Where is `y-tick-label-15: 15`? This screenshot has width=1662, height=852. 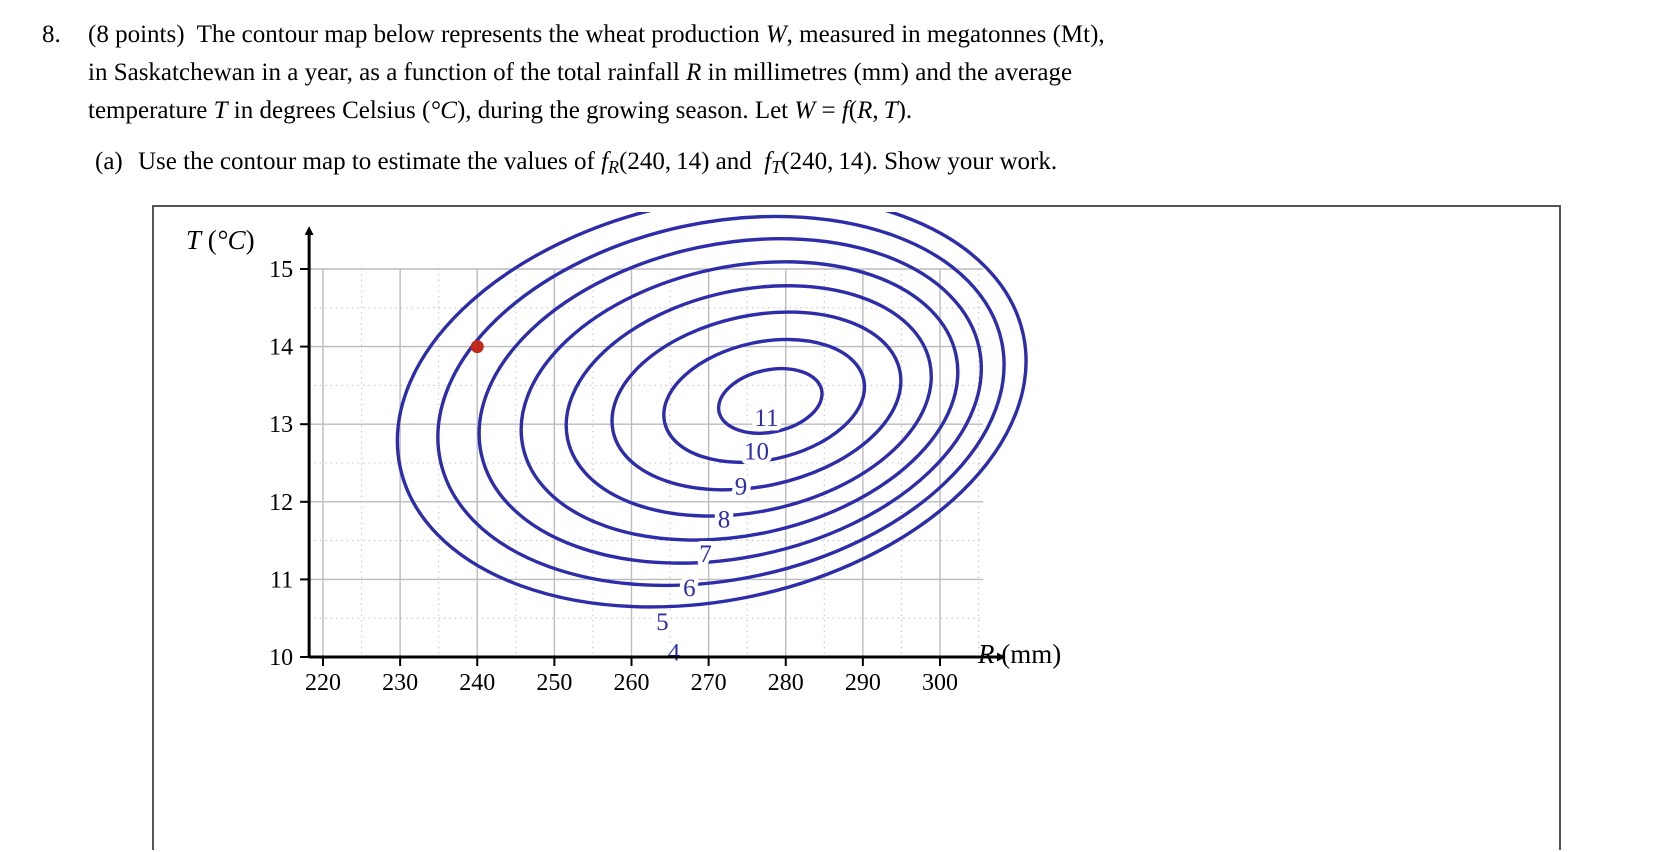
y-tick-label-15: 15 is located at coordinates (281, 270).